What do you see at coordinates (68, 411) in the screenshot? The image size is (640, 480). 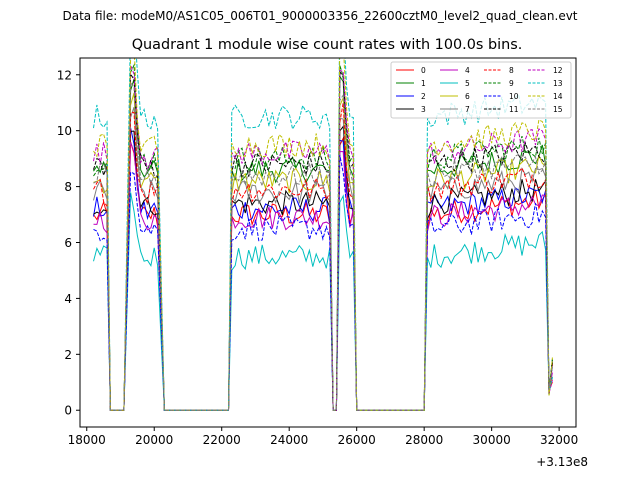 I see `y-tick-label: 0` at bounding box center [68, 411].